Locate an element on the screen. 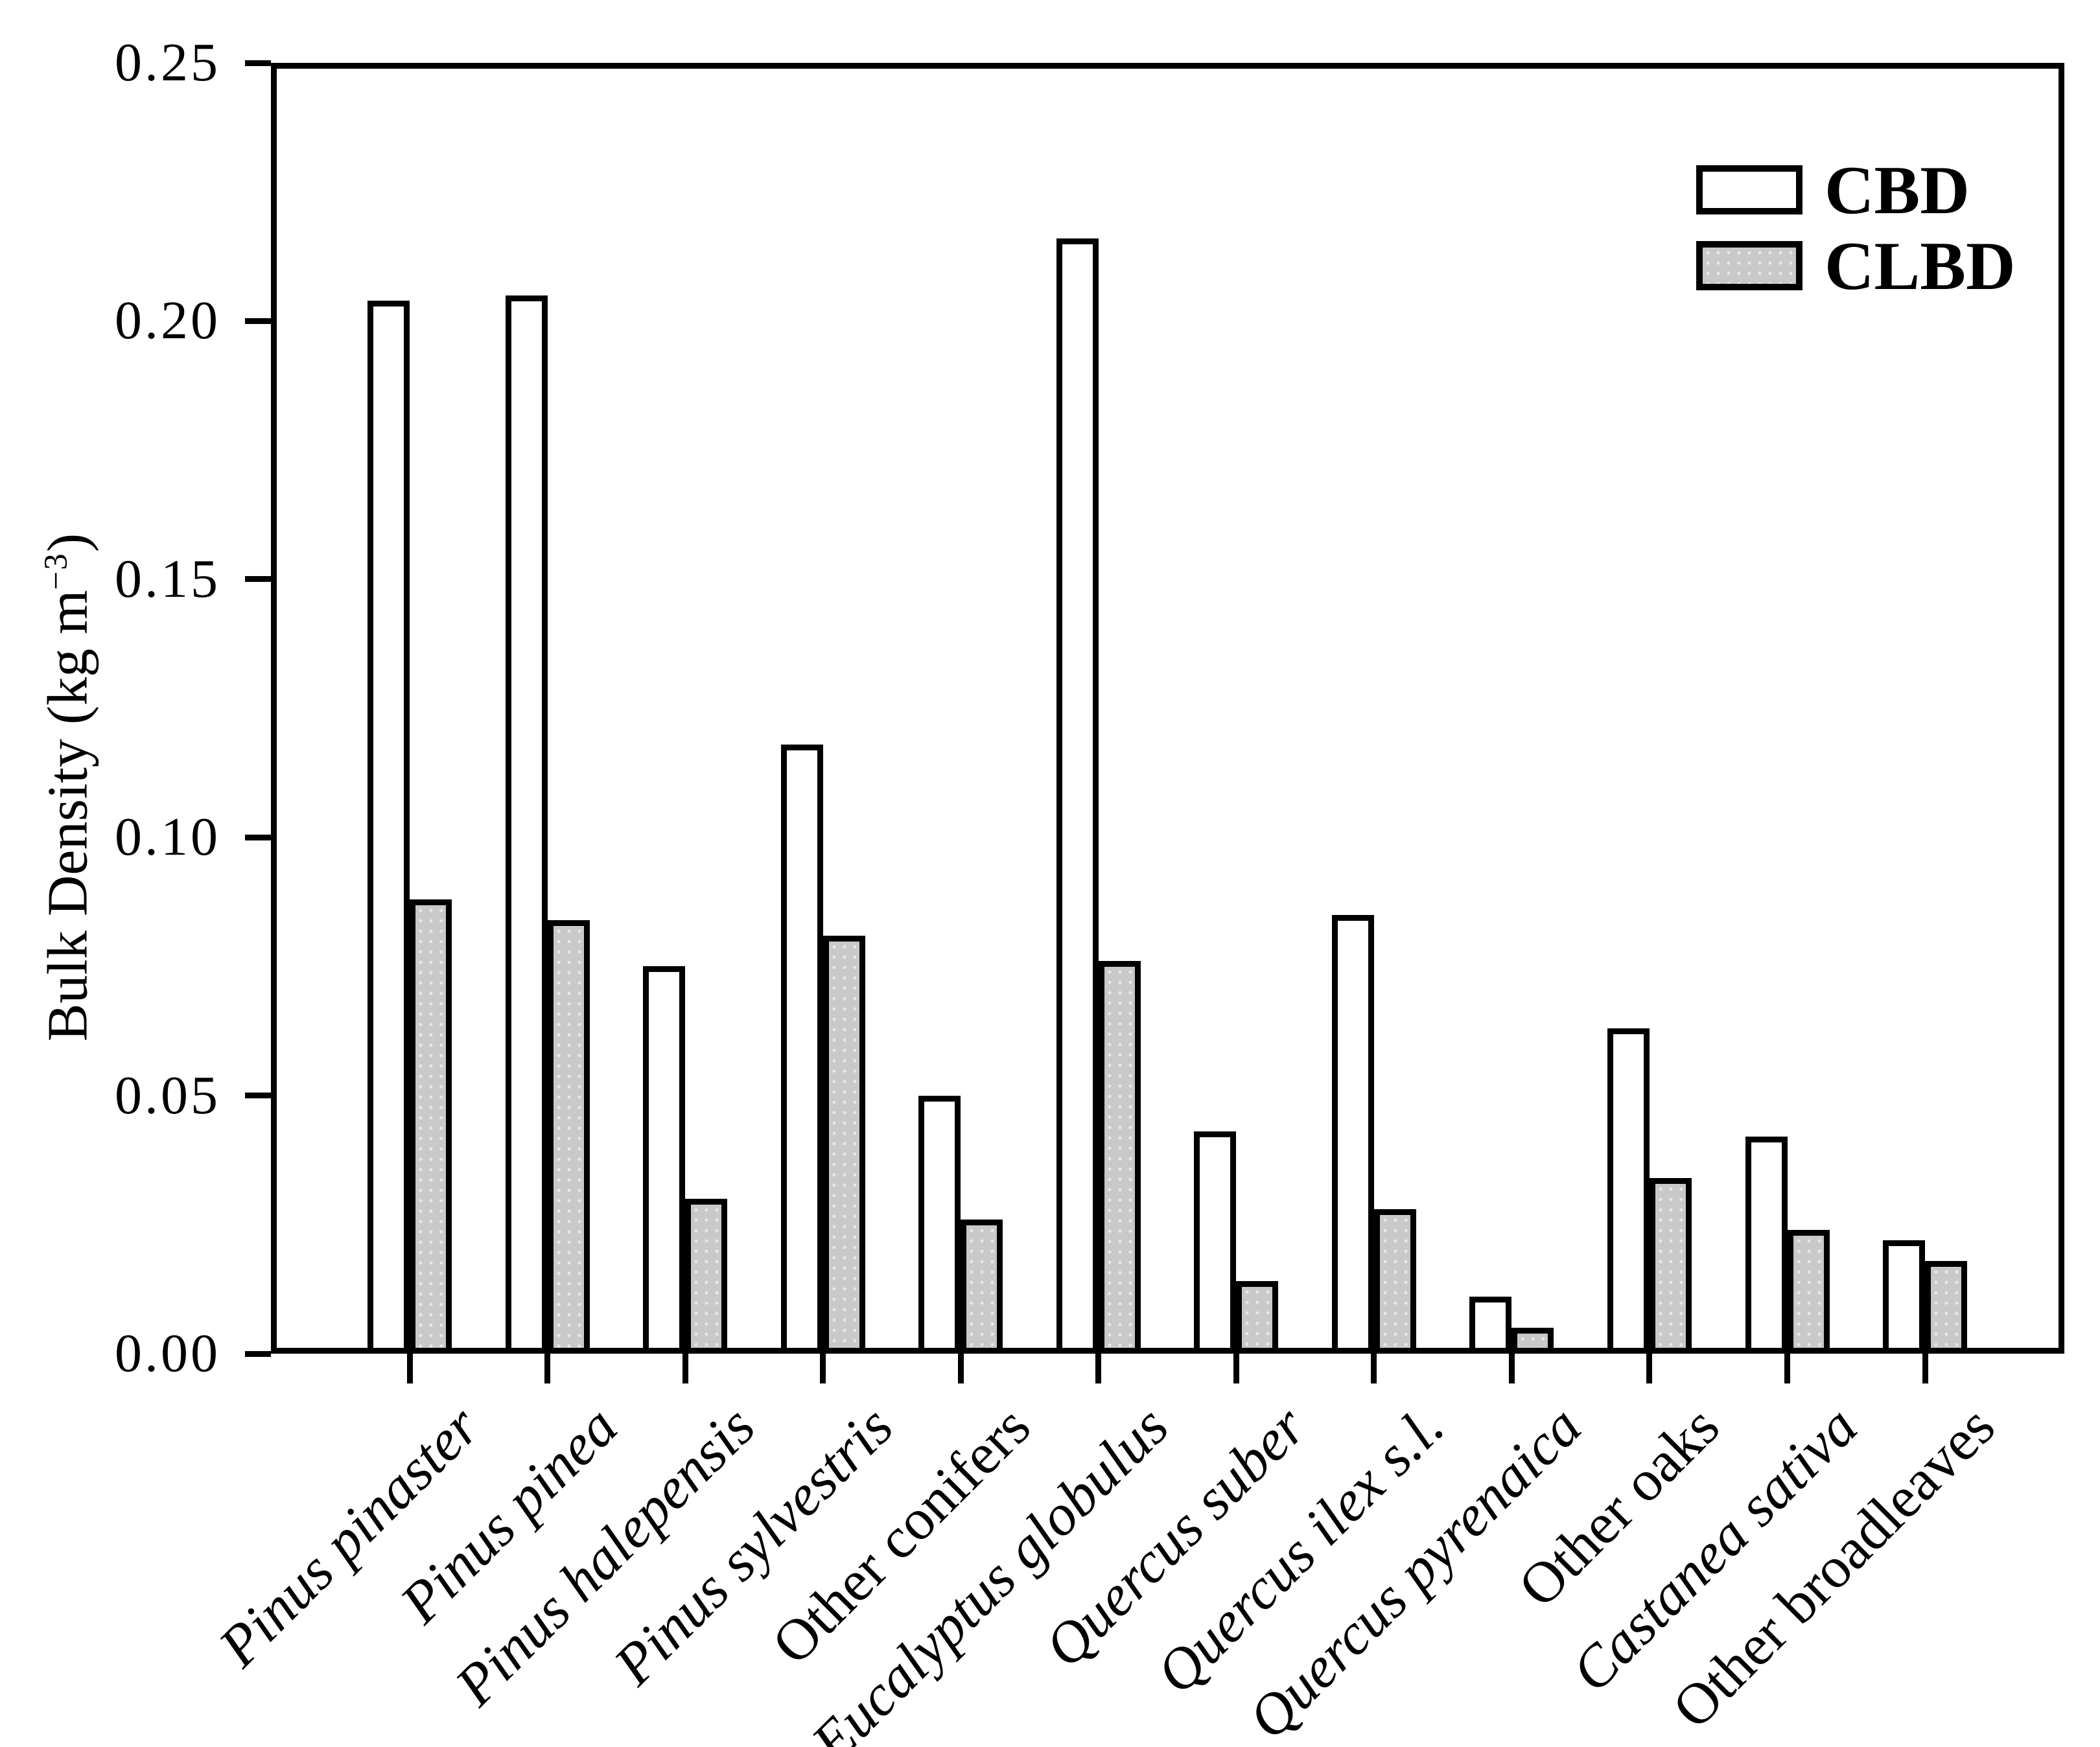  legend-label-clbd: CLBD is located at coordinates (1920, 266).